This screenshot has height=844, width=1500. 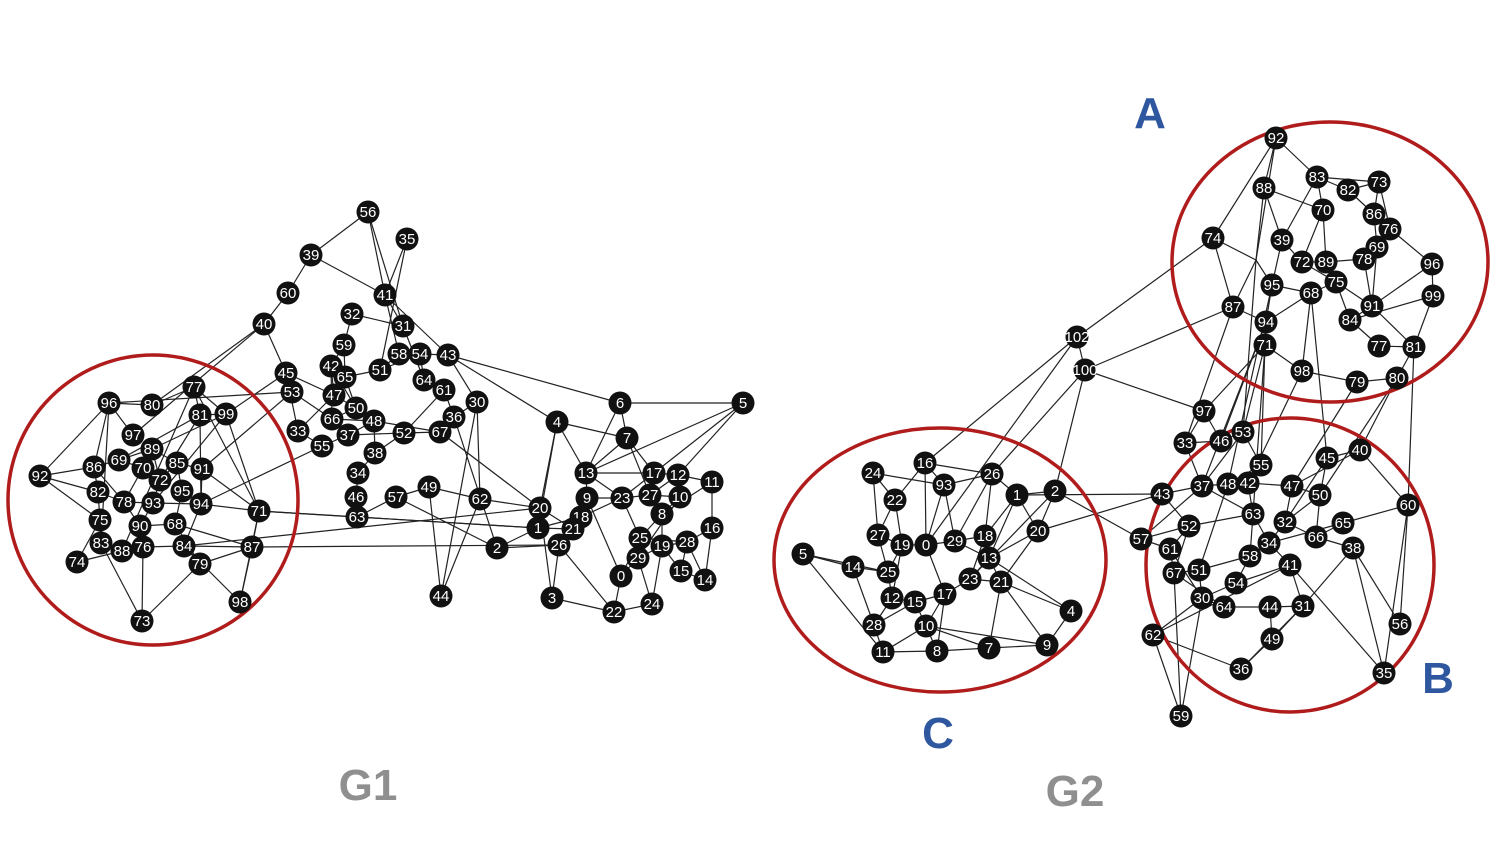 I want to click on g2-node-label-5: 5, so click(x=803, y=554).